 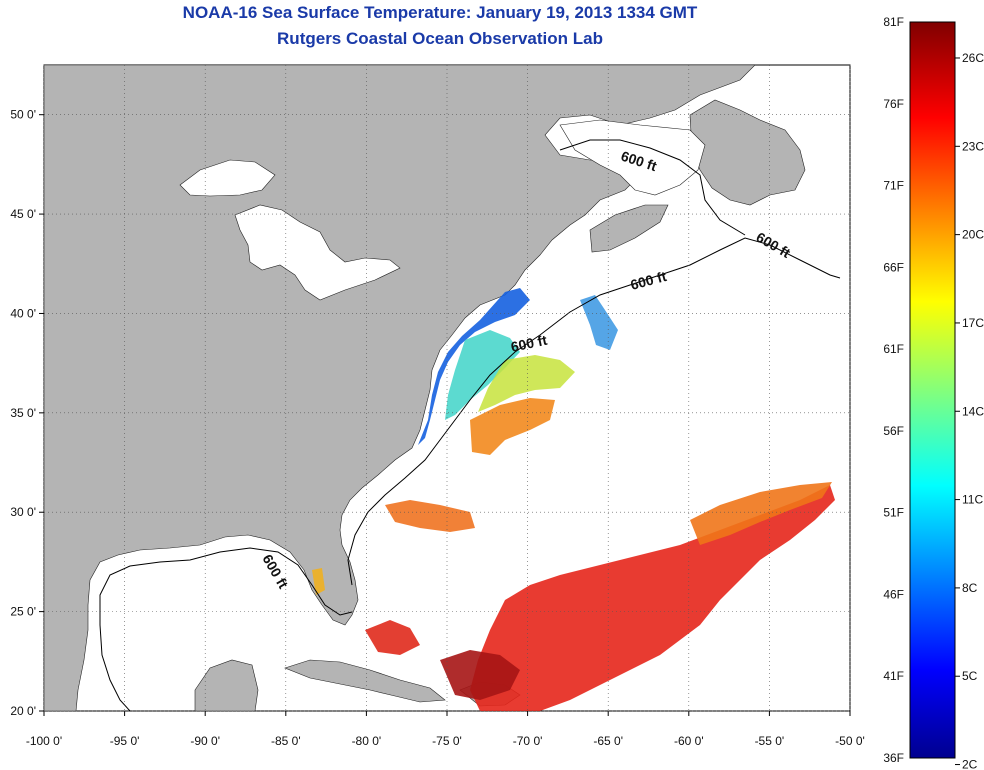 I want to click on lon-tick-label: -95 0', so click(x=125, y=741).